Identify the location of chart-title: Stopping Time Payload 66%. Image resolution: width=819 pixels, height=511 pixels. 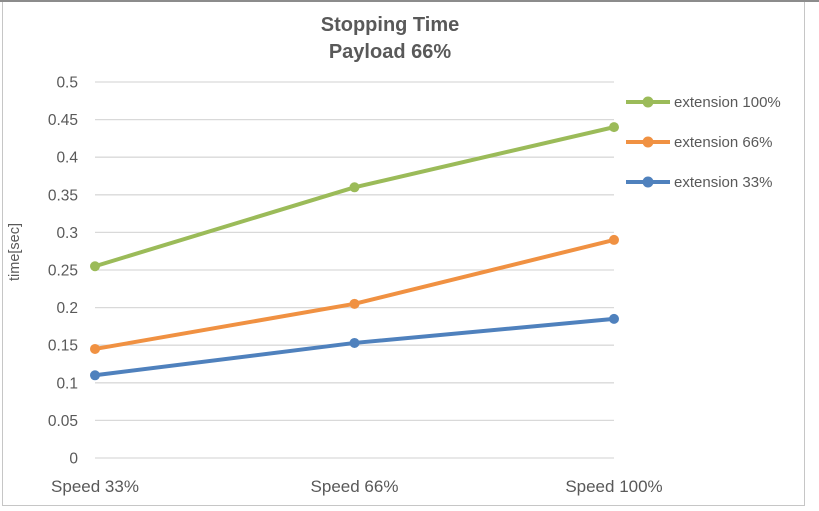
(390, 39).